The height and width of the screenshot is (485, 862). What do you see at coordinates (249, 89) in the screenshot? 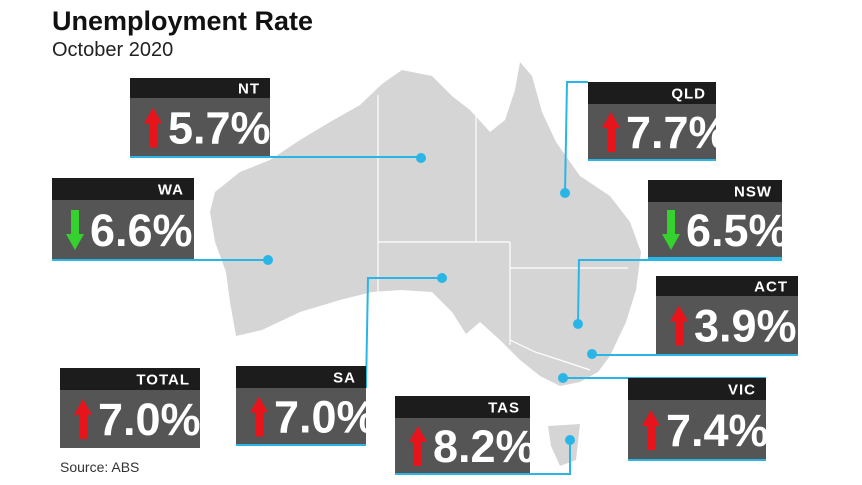
I see `region-name: NT` at bounding box center [249, 89].